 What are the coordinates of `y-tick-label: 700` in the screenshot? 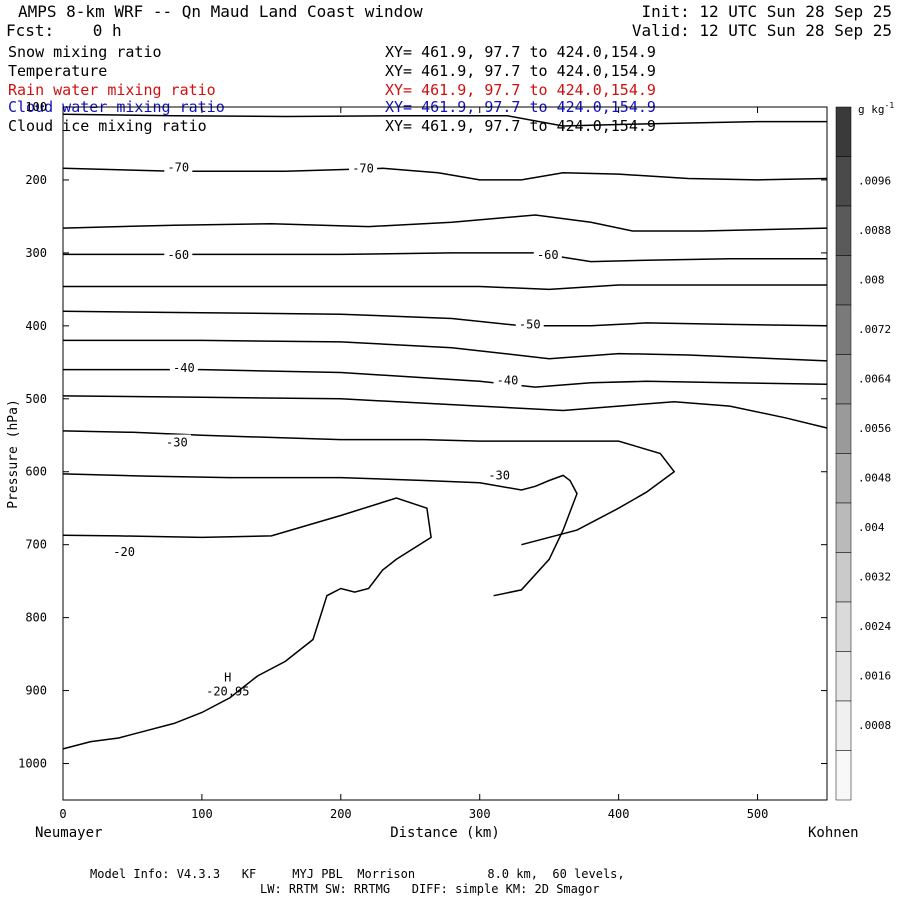 It's located at (36, 545).